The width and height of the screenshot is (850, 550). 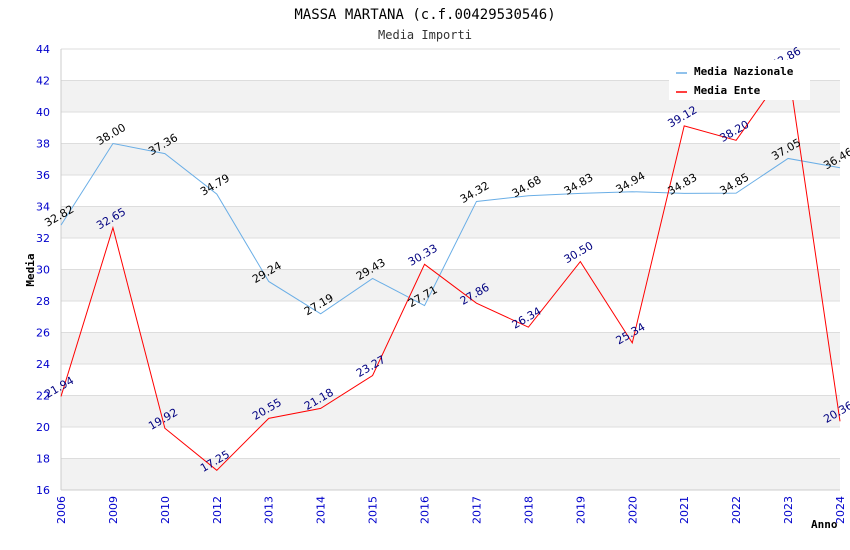 I want to click on y-axis-ticks: 16 18 20 22 24 26 28 30 32 34 36 38 40 42 44, so click(x=43, y=270).